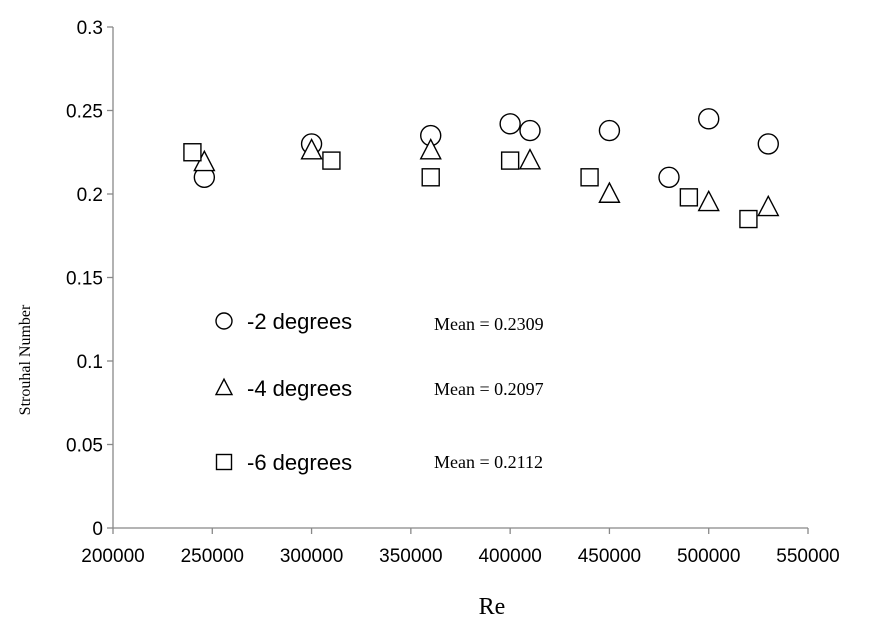  Describe the element at coordinates (481, 168) in the screenshot. I see `data-points` at that location.